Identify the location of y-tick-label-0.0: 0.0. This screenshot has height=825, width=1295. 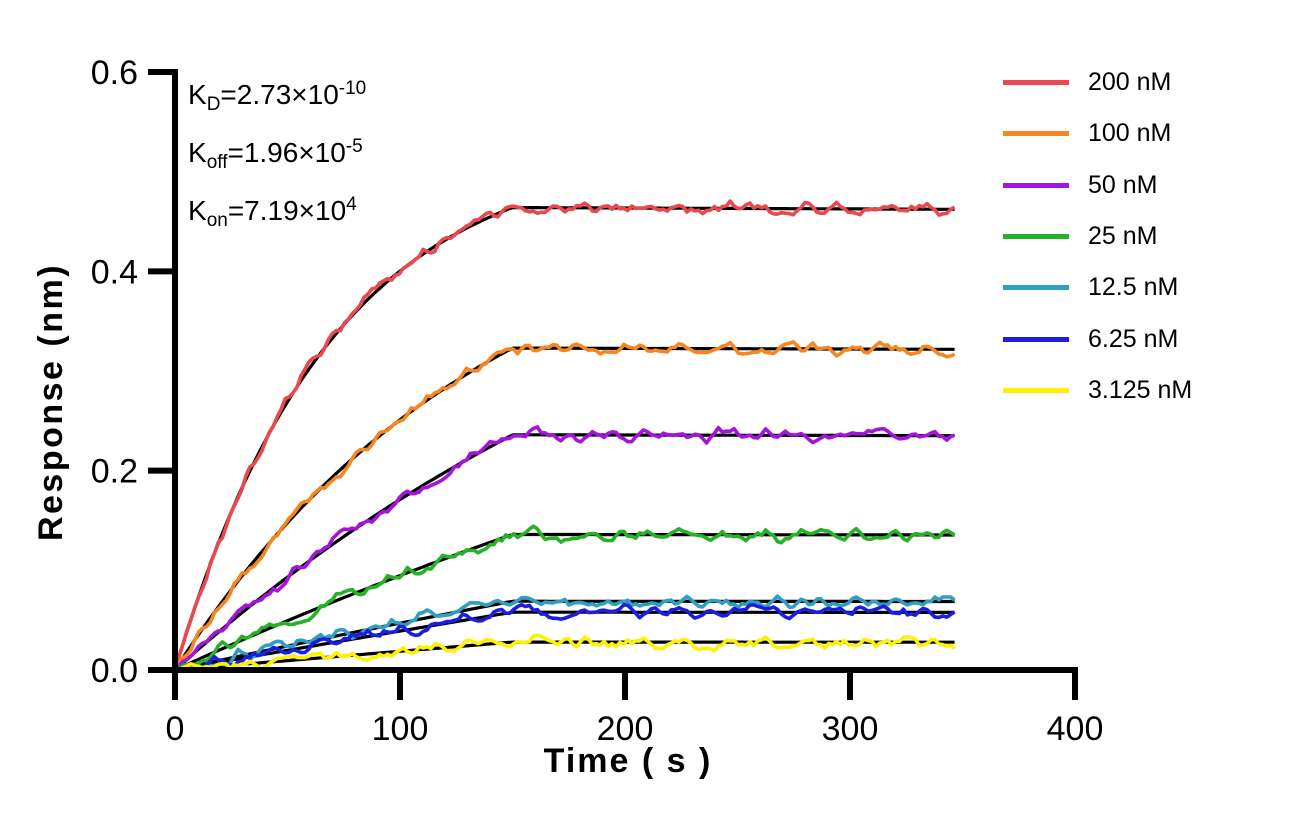
(114, 671).